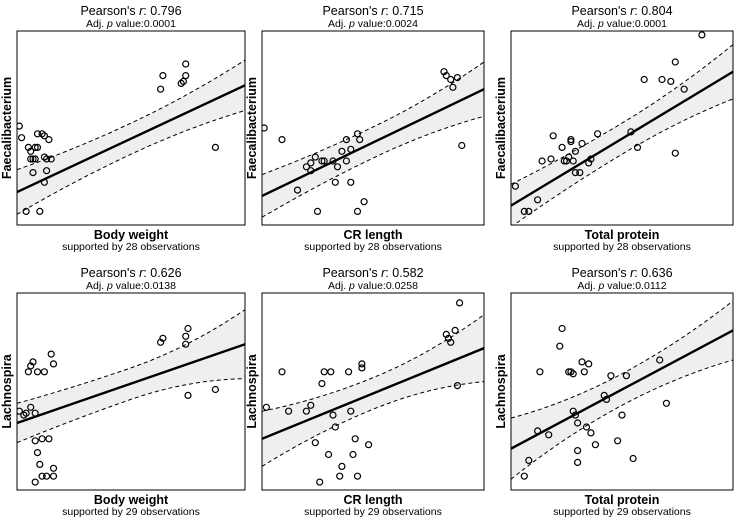 This screenshot has height=518, width=738. I want to click on y-axis-label: Lachnospira, so click(7, 390).